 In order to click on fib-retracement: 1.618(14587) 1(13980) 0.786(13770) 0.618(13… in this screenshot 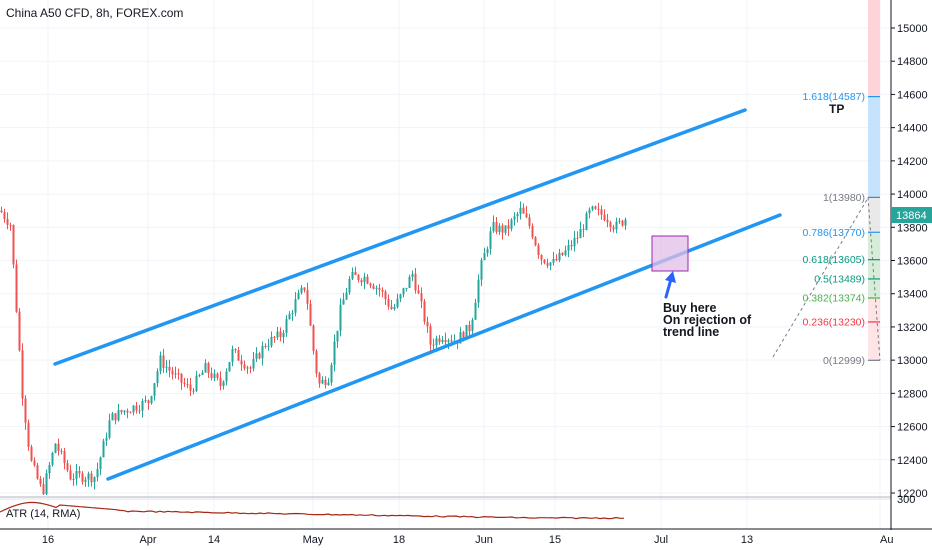, I will do `click(826, 183)`.